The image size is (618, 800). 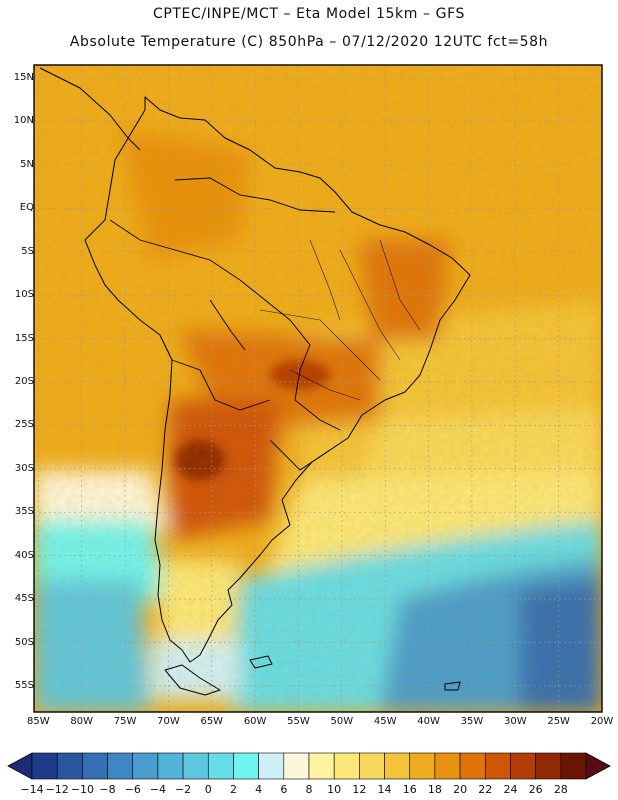 What do you see at coordinates (472, 721) in the screenshot?
I see `lon-label: 35W` at bounding box center [472, 721].